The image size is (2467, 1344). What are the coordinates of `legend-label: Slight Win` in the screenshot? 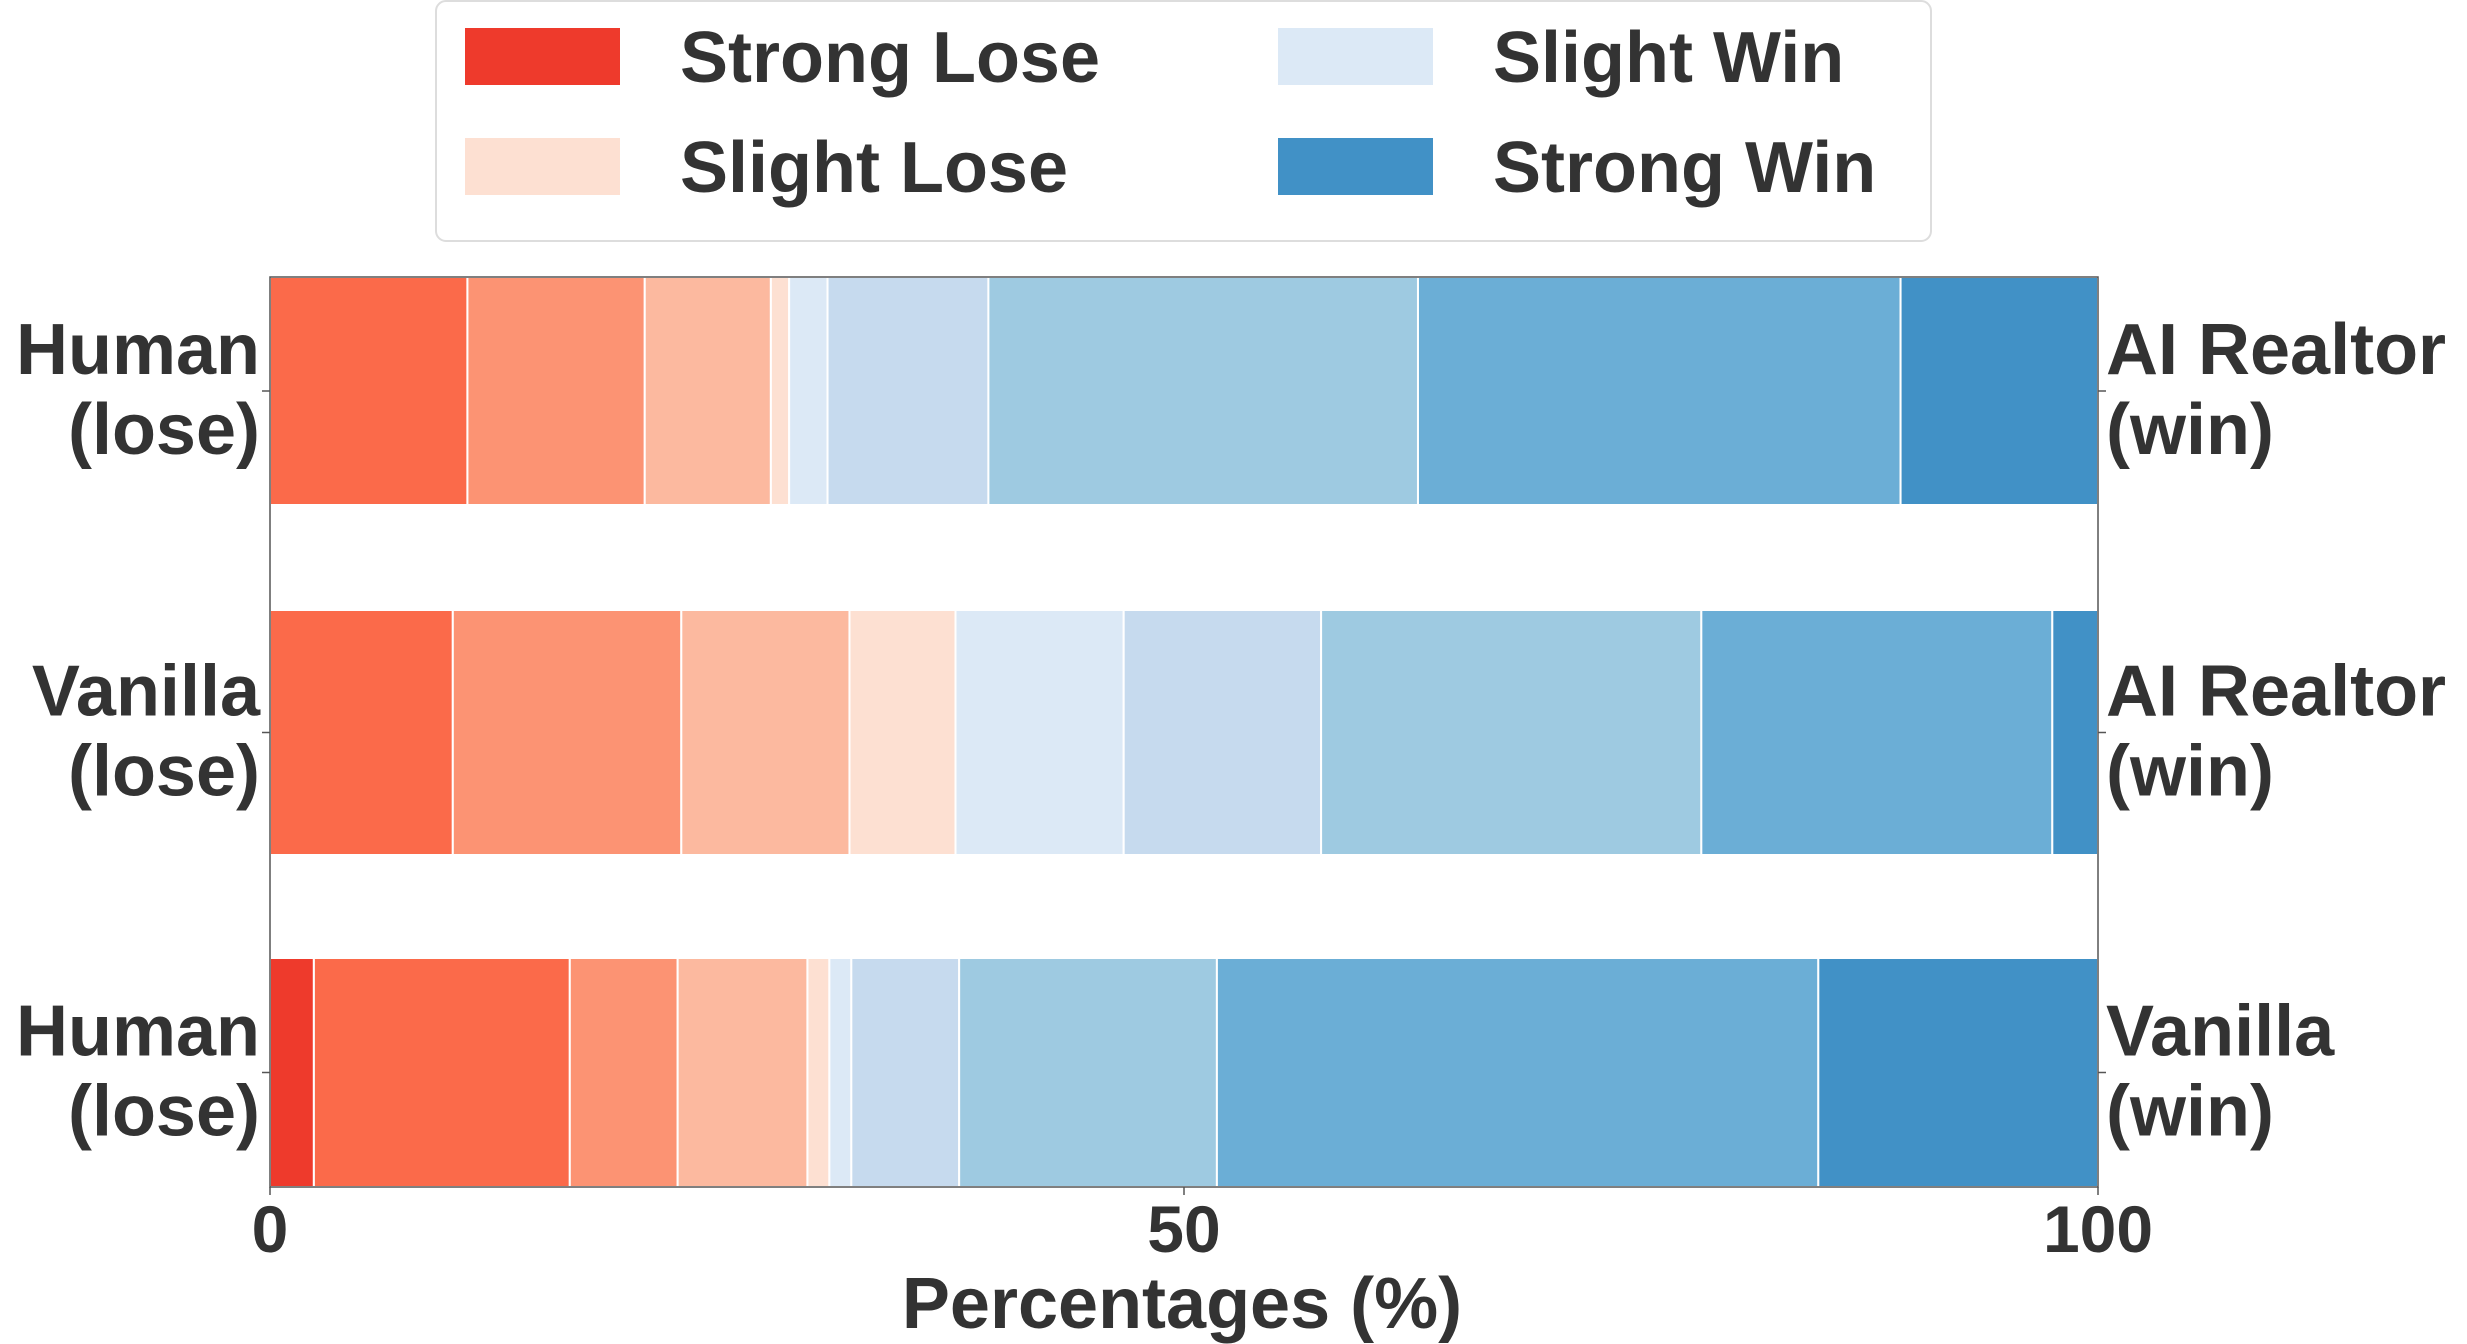 It's located at (1668, 58).